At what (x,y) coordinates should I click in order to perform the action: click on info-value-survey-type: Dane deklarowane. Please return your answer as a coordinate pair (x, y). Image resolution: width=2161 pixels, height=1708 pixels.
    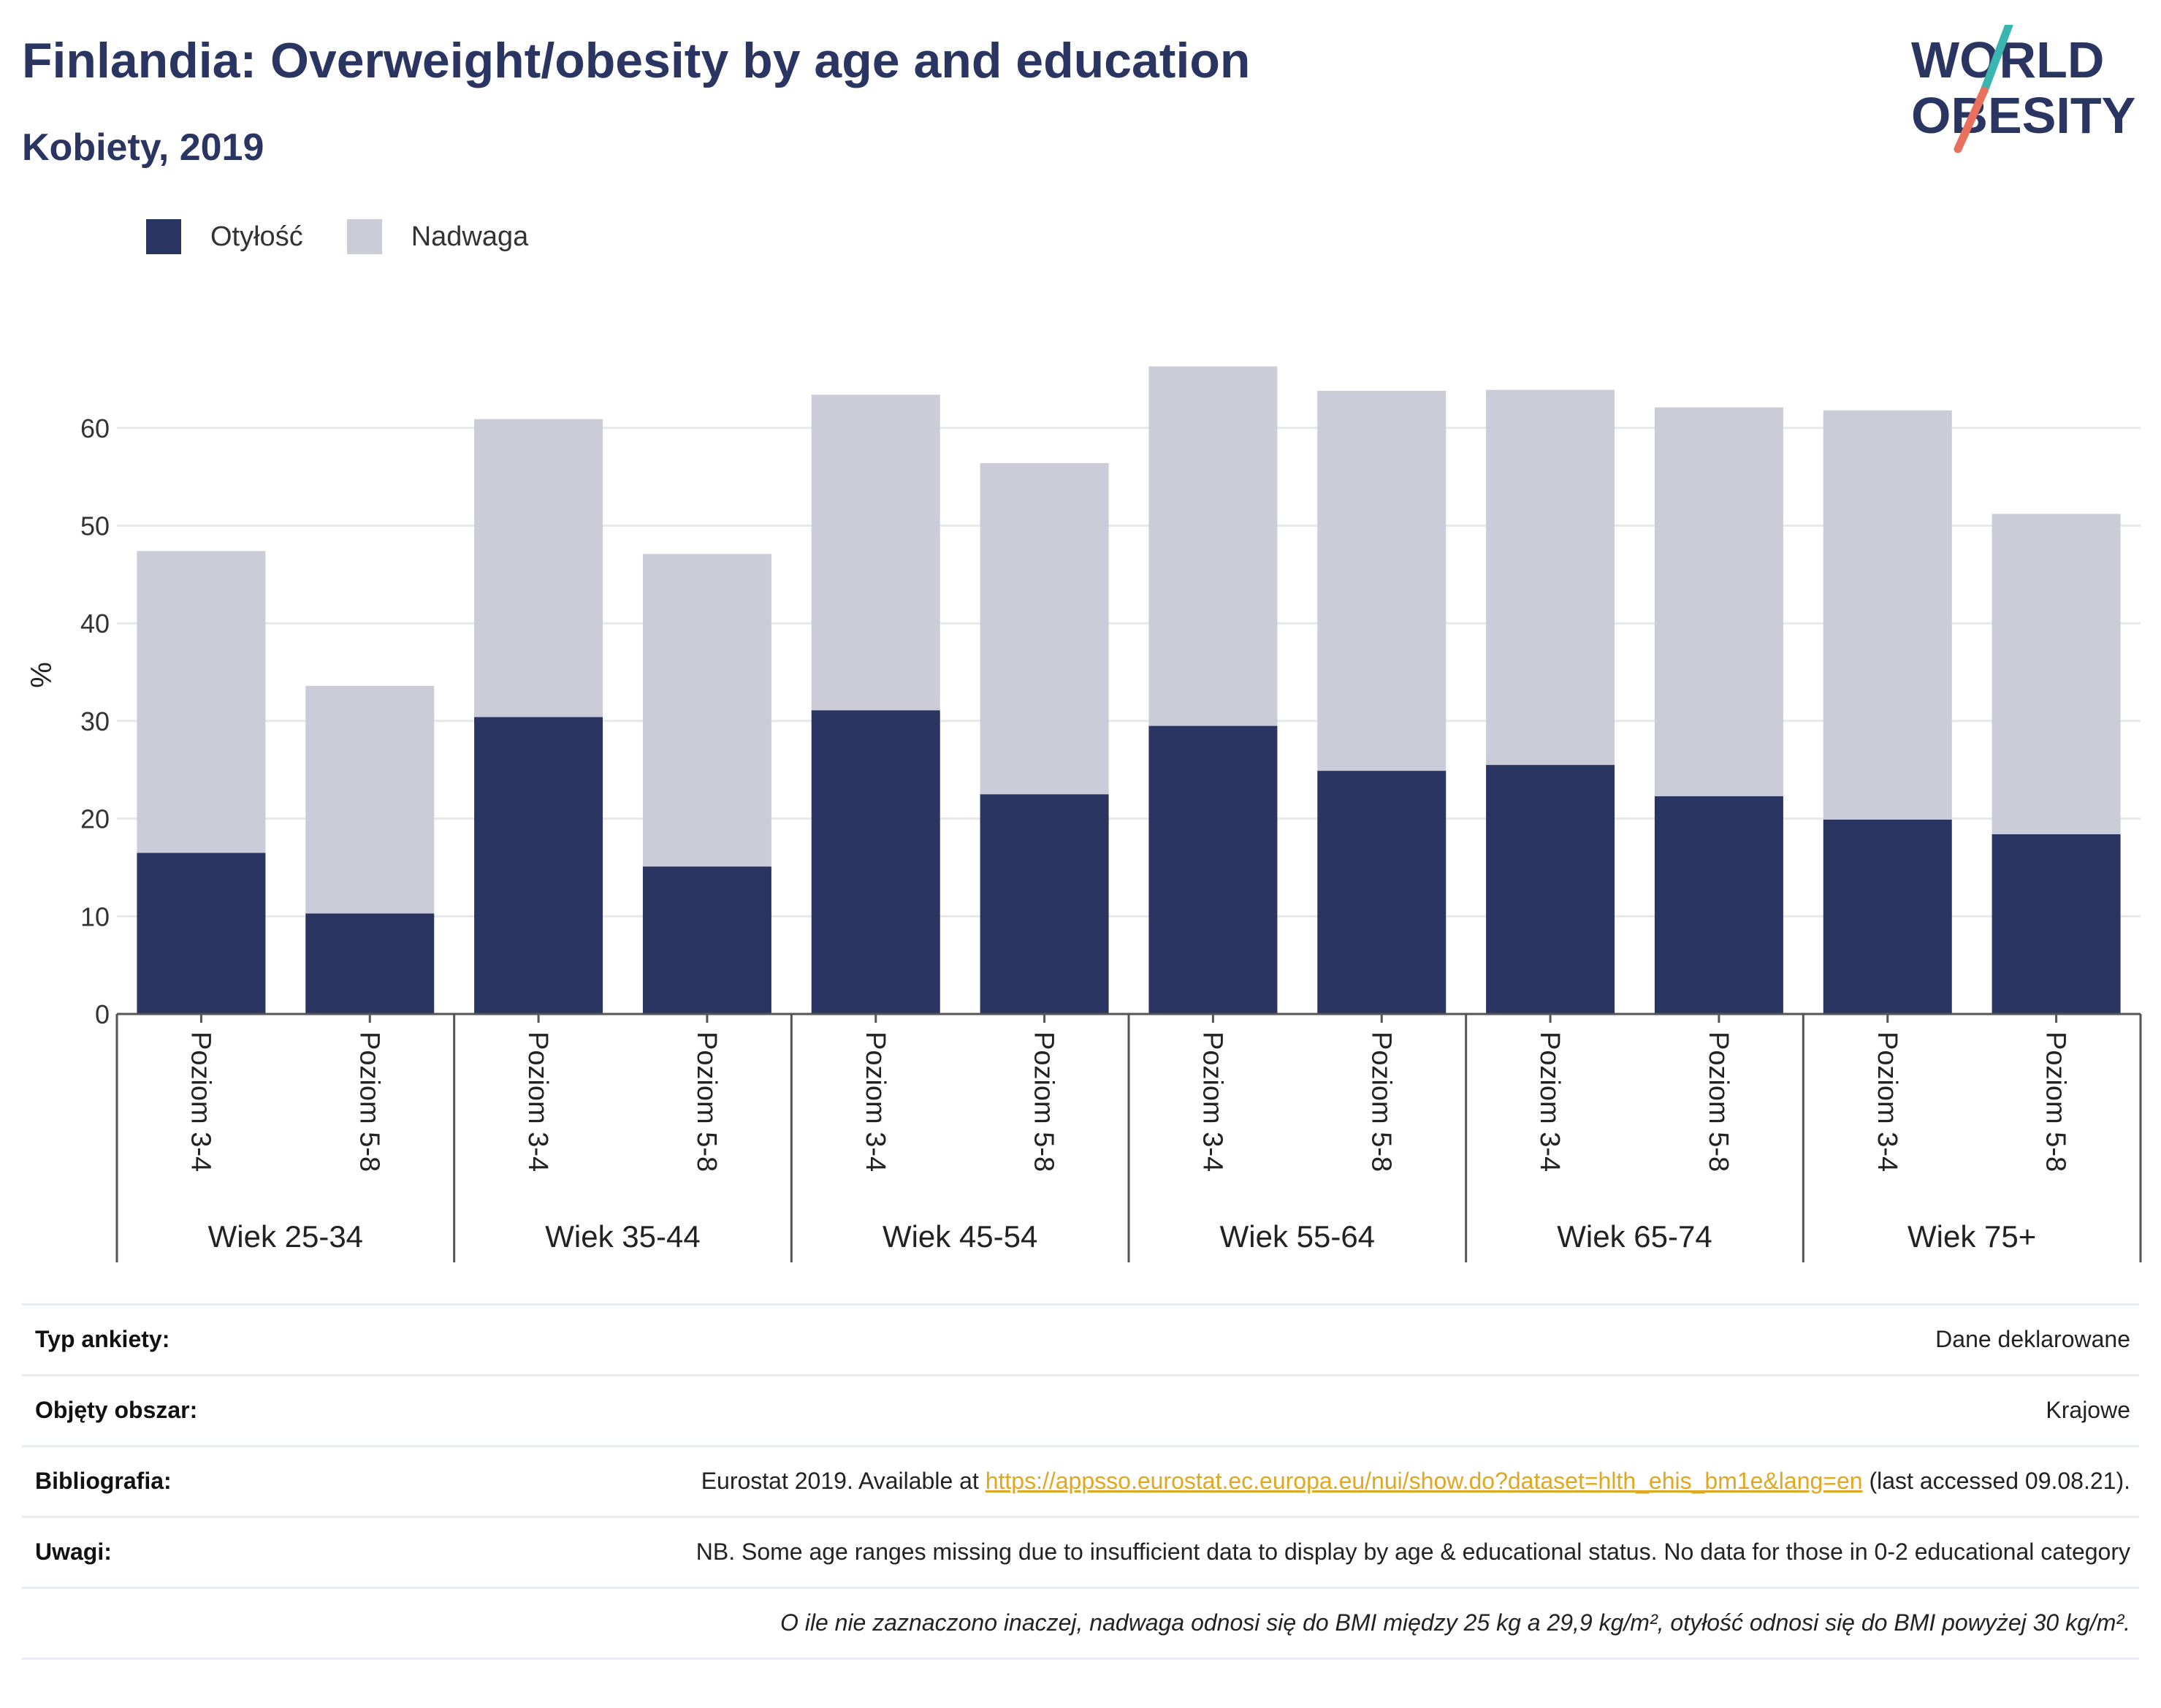
    Looking at the image, I should click on (1245, 1339).